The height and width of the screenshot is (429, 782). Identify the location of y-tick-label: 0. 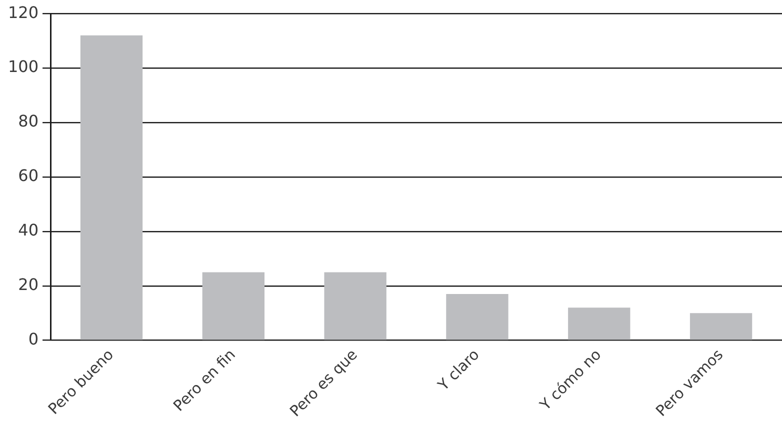
(33, 338).